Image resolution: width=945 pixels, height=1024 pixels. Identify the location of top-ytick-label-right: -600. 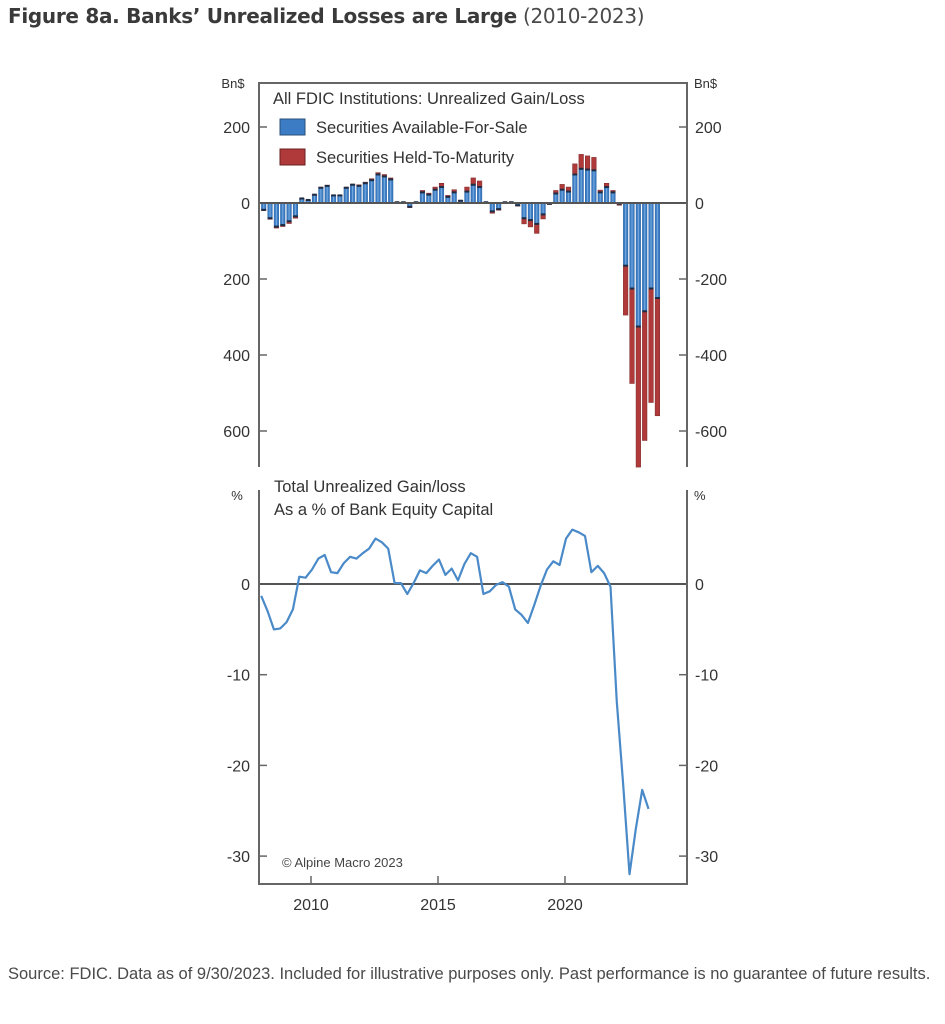
(711, 432).